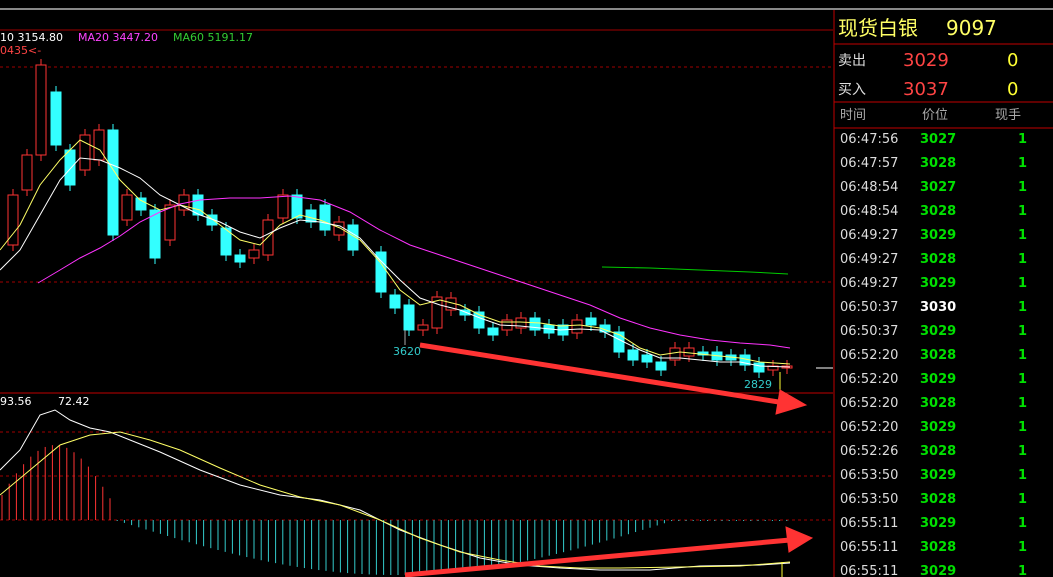  I want to click on buy-label: 买入, so click(852, 90).